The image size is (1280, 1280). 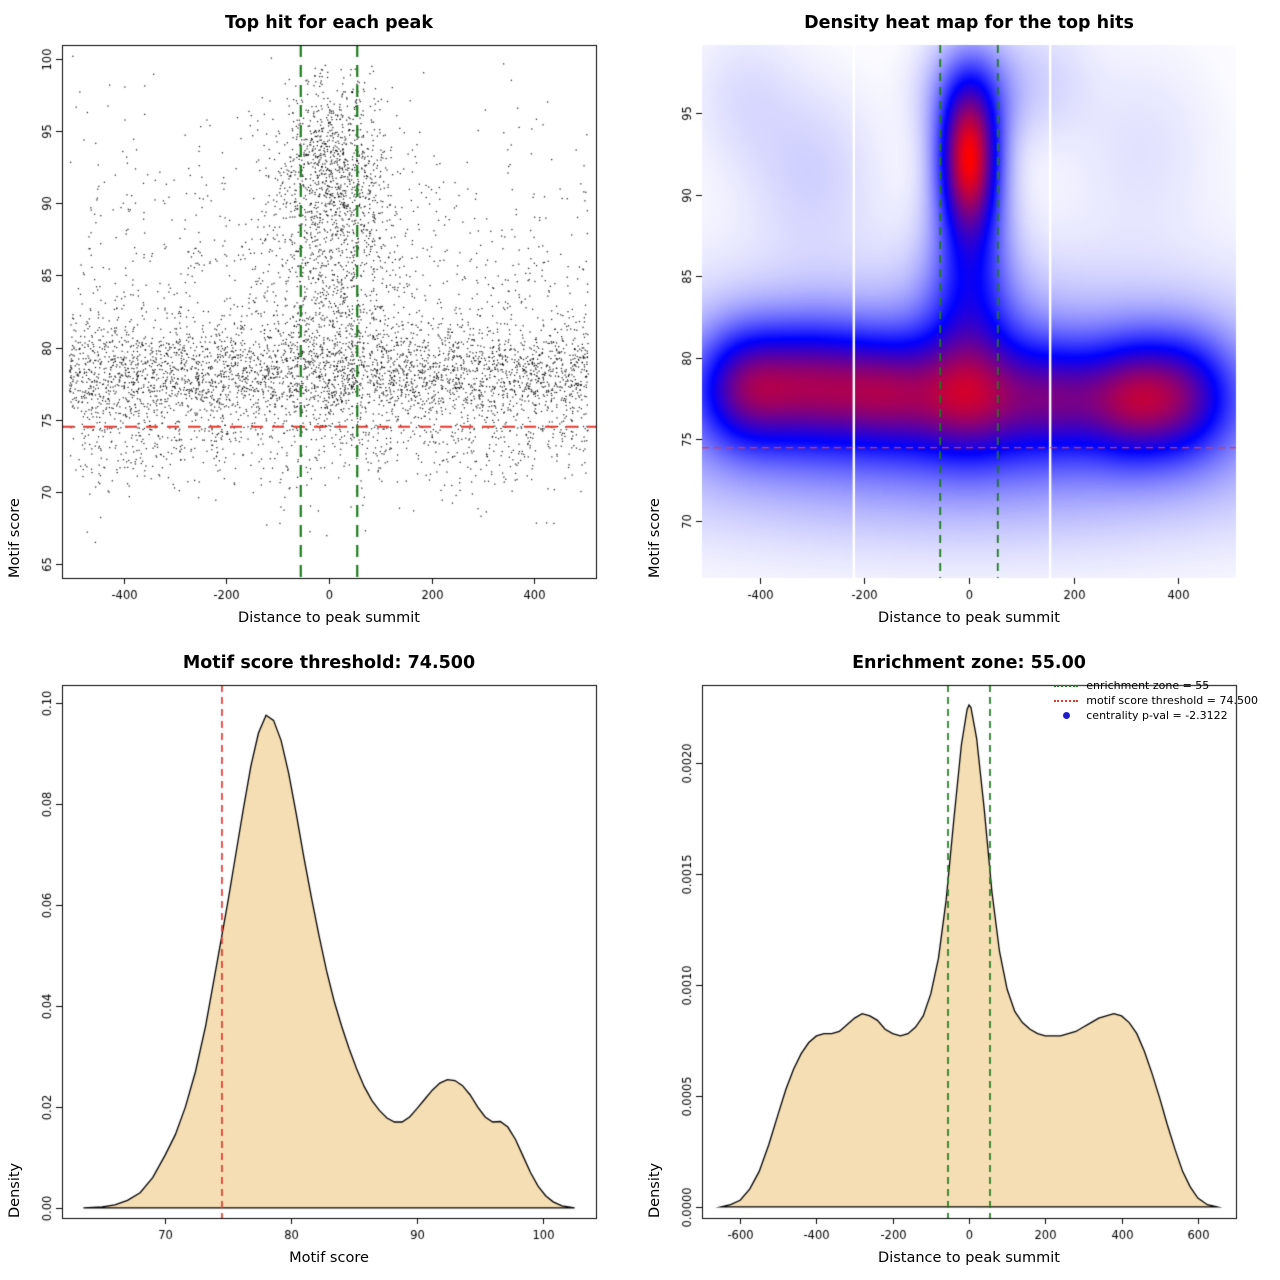 I want to click on legend-score-threshold-label: motif score threshold = 74.500, so click(x=1172, y=700).